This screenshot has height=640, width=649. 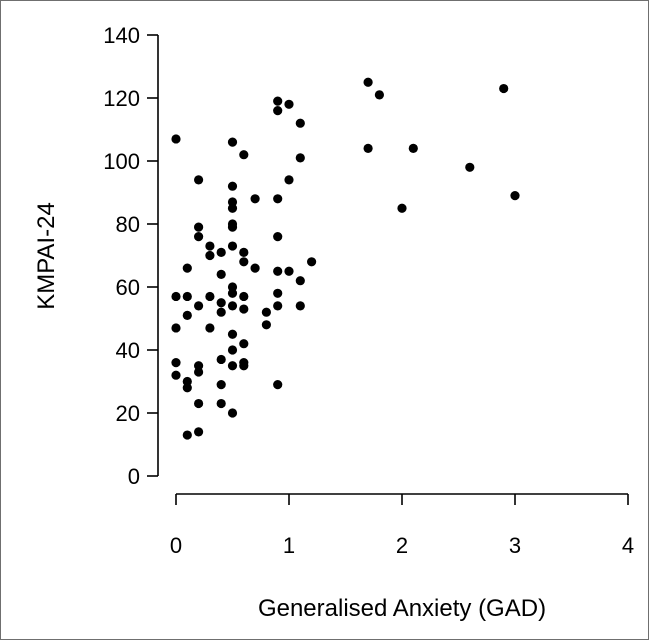 I want to click on x-tick-label: 1, so click(x=289, y=545).